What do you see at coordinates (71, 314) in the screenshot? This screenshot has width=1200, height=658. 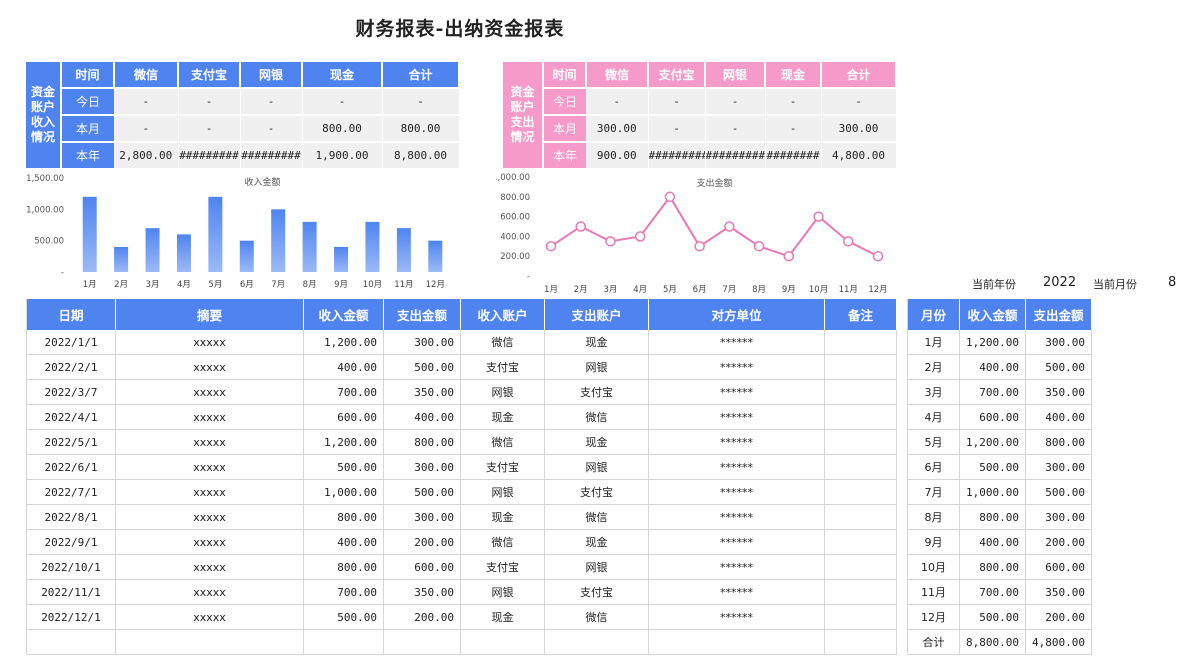 I see `col-date: 日期` at bounding box center [71, 314].